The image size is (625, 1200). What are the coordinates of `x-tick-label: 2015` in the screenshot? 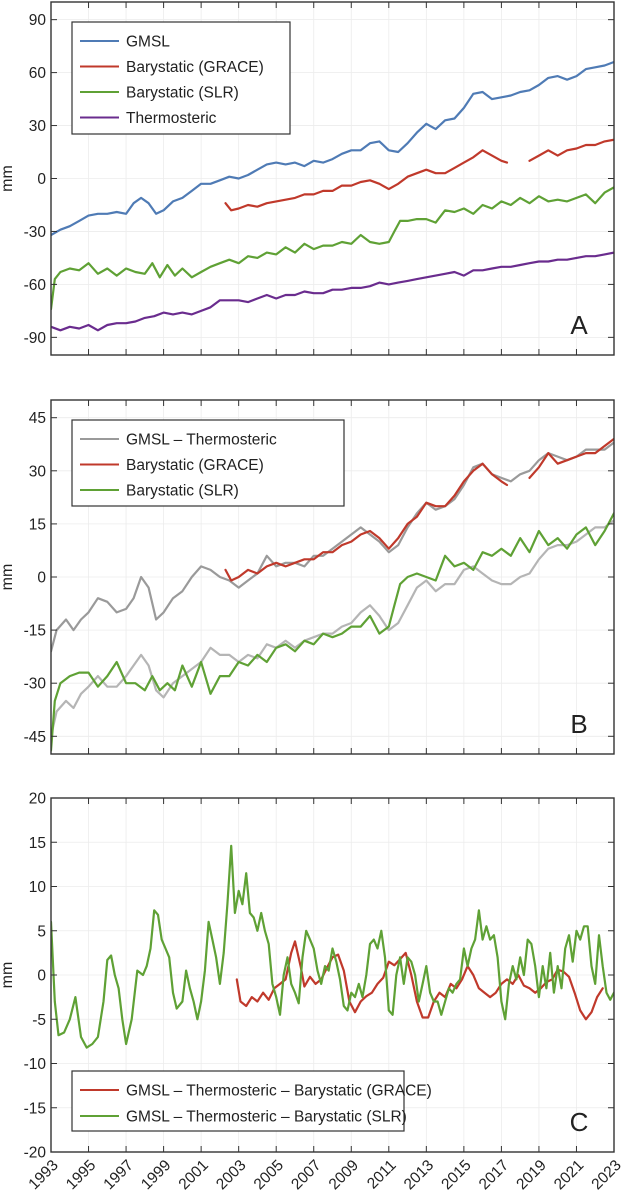 It's located at (456, 1175).